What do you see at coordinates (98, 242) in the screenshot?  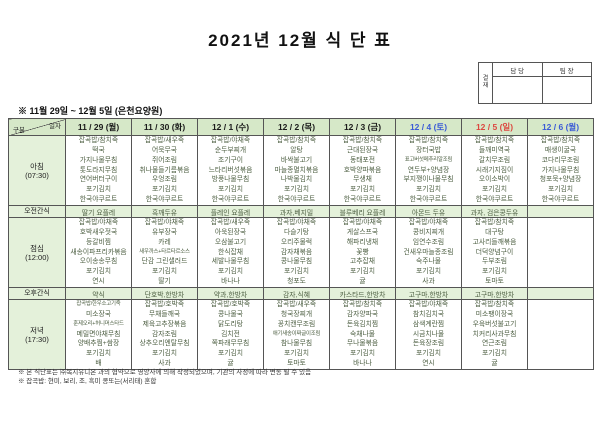 I see `menu-item: 등갈비찜` at bounding box center [98, 242].